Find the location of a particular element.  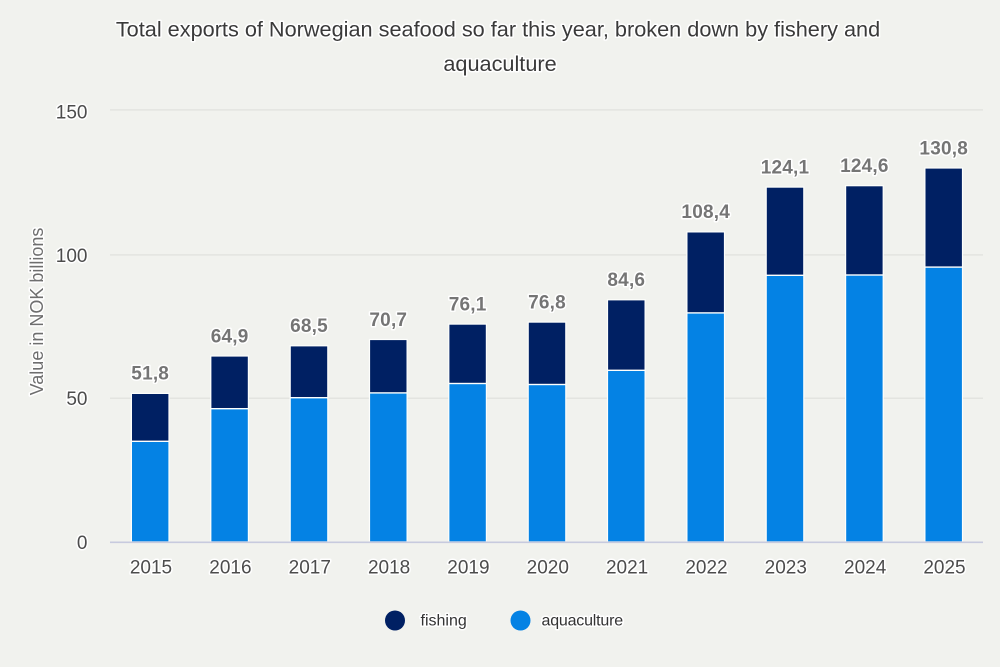

svg-text: Value in NOK billions is located at coordinates (37, 312).